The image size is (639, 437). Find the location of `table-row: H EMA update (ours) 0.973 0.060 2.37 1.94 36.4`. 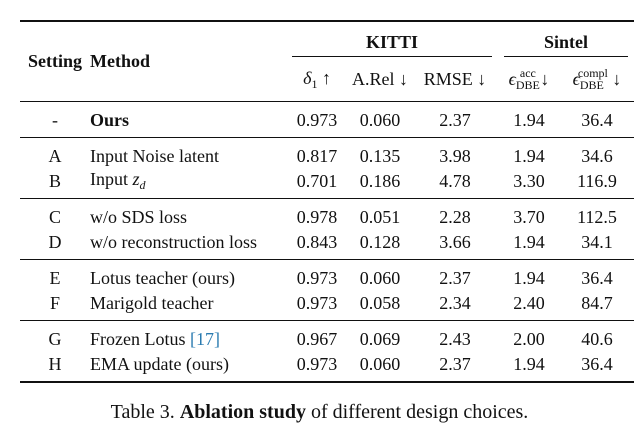

table-row: H EMA update (ours) 0.973 0.060 2.37 1.94 36.4 is located at coordinates (327, 367).